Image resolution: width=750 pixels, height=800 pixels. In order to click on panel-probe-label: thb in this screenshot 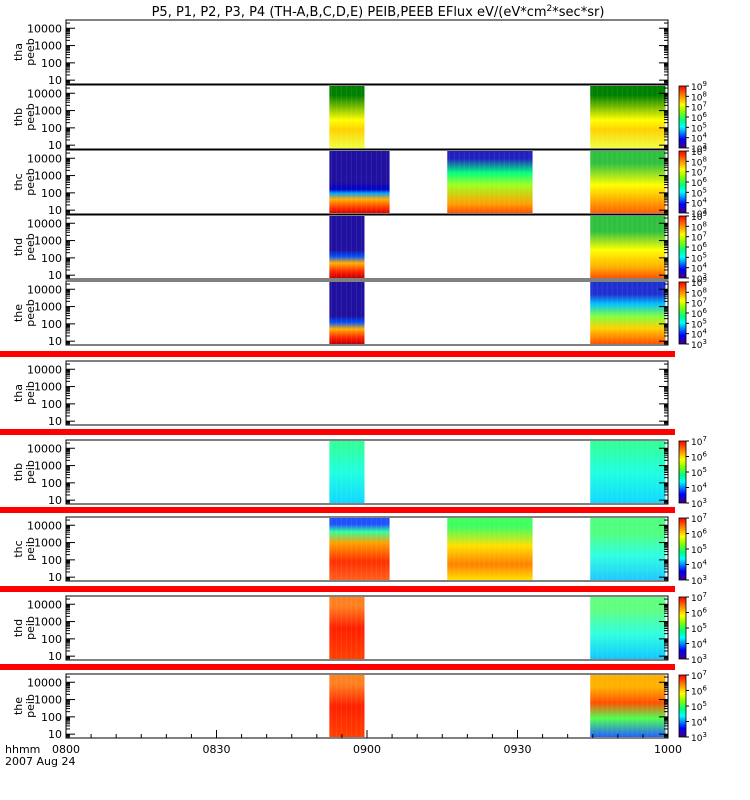, I will do `click(18, 117)`.